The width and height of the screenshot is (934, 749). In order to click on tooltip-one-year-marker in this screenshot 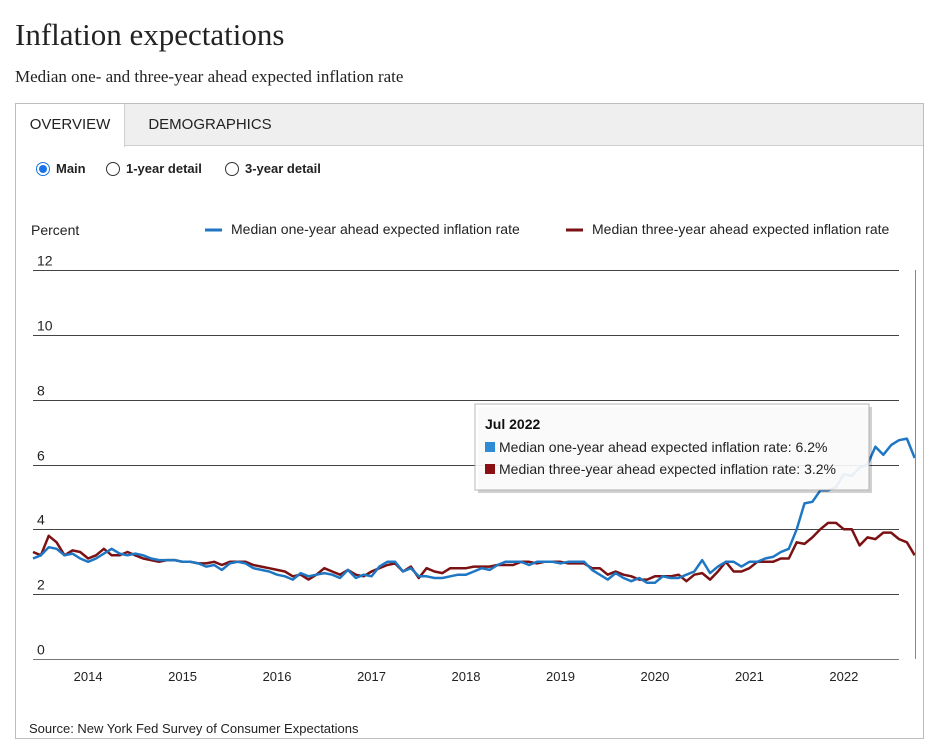, I will do `click(490, 447)`.